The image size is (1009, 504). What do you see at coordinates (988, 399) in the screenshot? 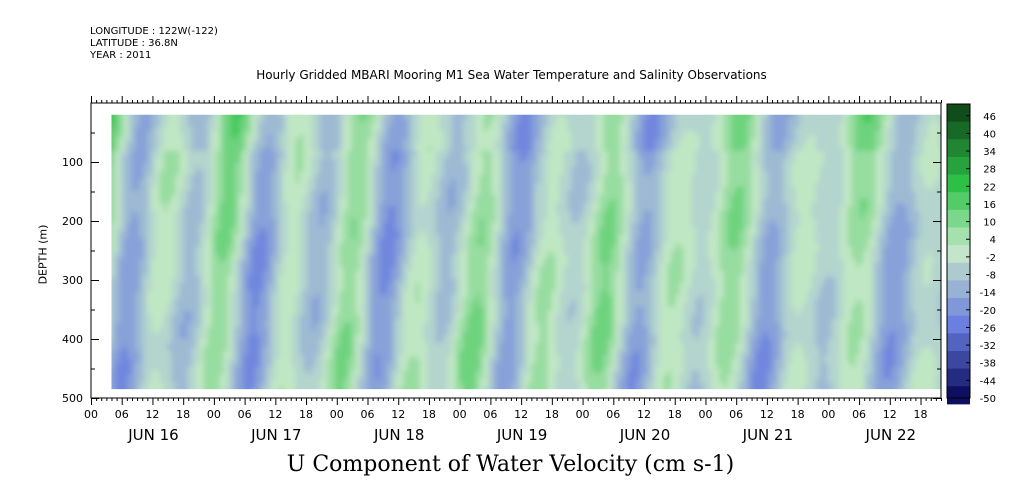
I see `colorbar-label: -50` at bounding box center [988, 399].